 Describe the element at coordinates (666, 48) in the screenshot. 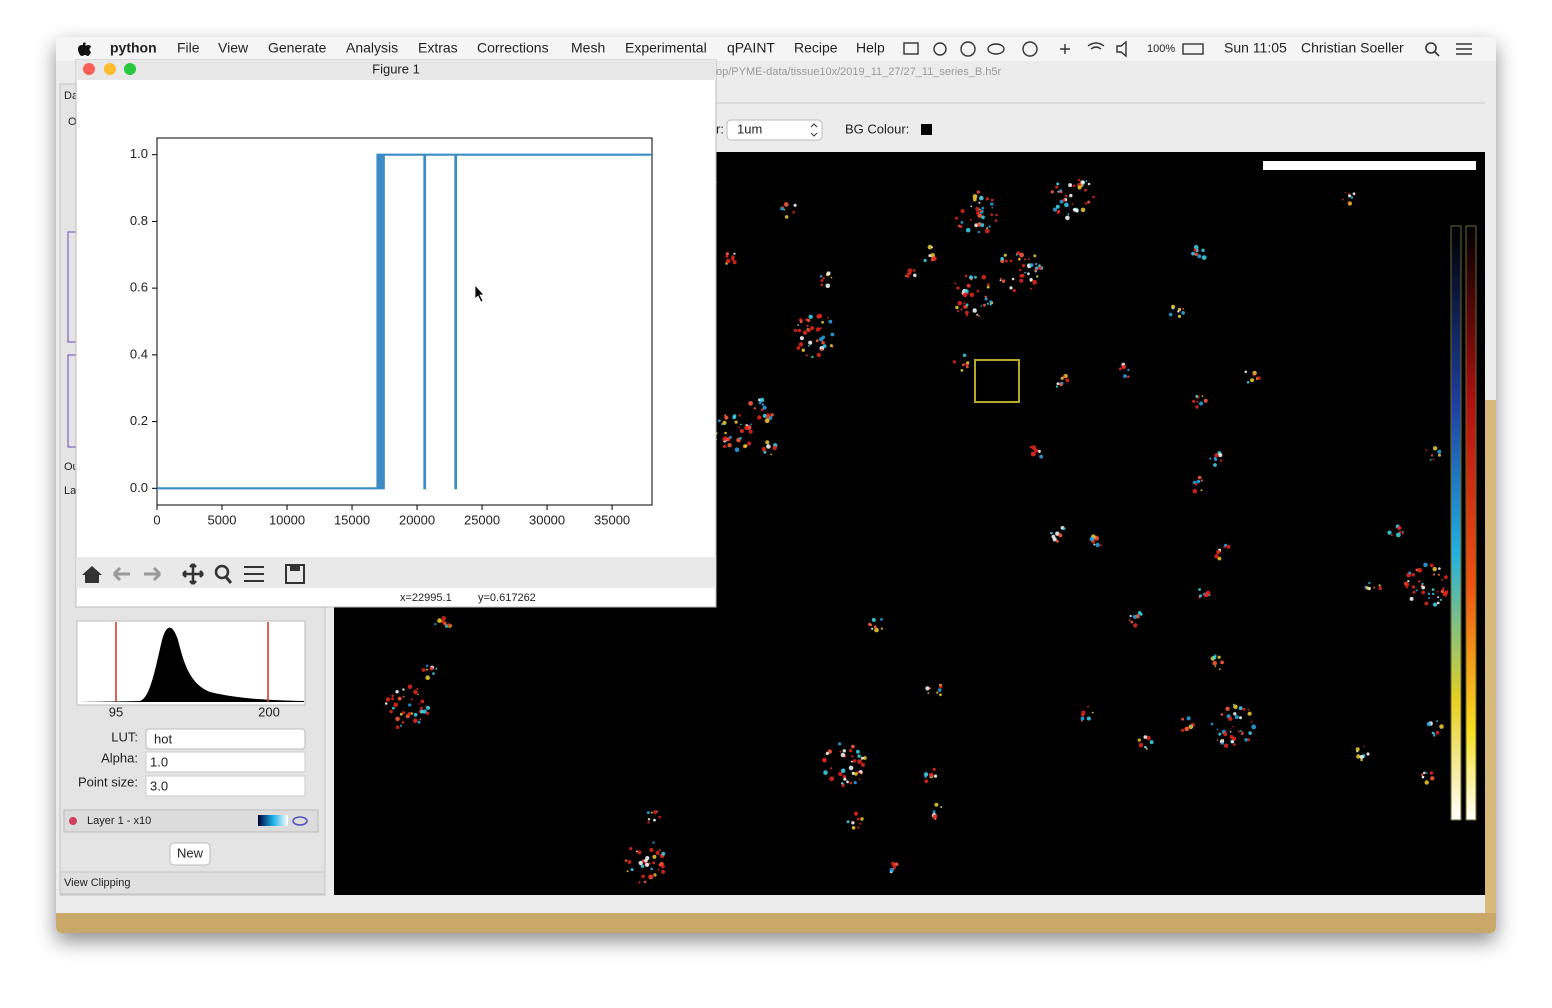

I see `menu-item: Experimental` at that location.